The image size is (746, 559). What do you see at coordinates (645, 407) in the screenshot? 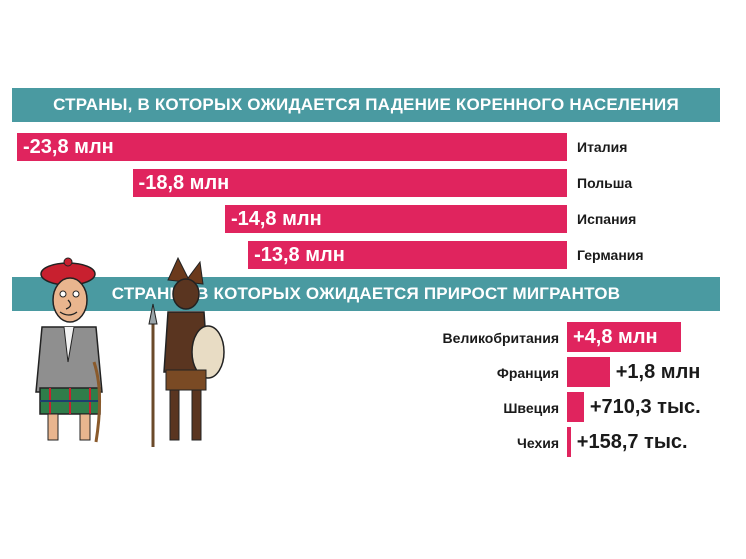
I see `growth-value-label: +710,3 тыс.` at bounding box center [645, 407].